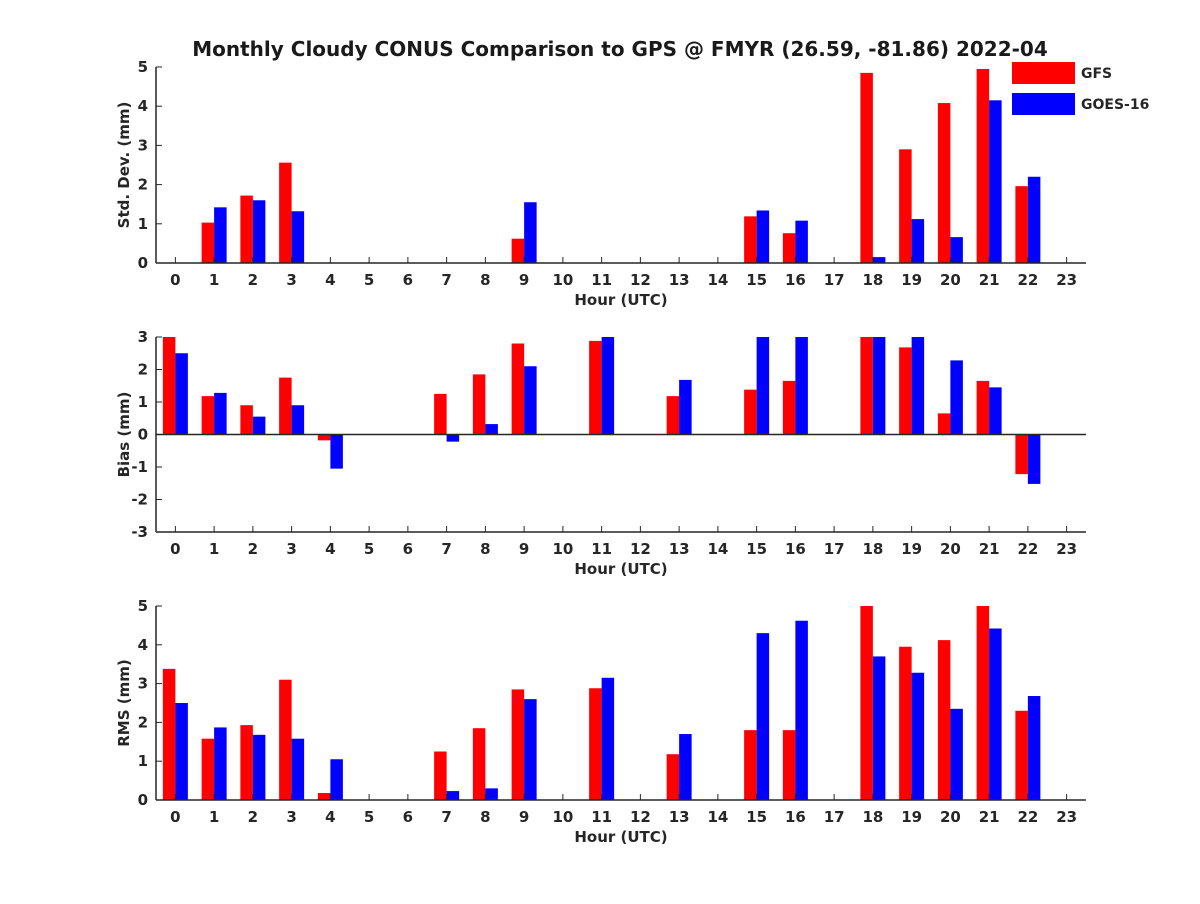 The height and width of the screenshot is (904, 1200). What do you see at coordinates (408, 817) in the screenshot?
I see `x-tick-label-rms: 6` at bounding box center [408, 817].